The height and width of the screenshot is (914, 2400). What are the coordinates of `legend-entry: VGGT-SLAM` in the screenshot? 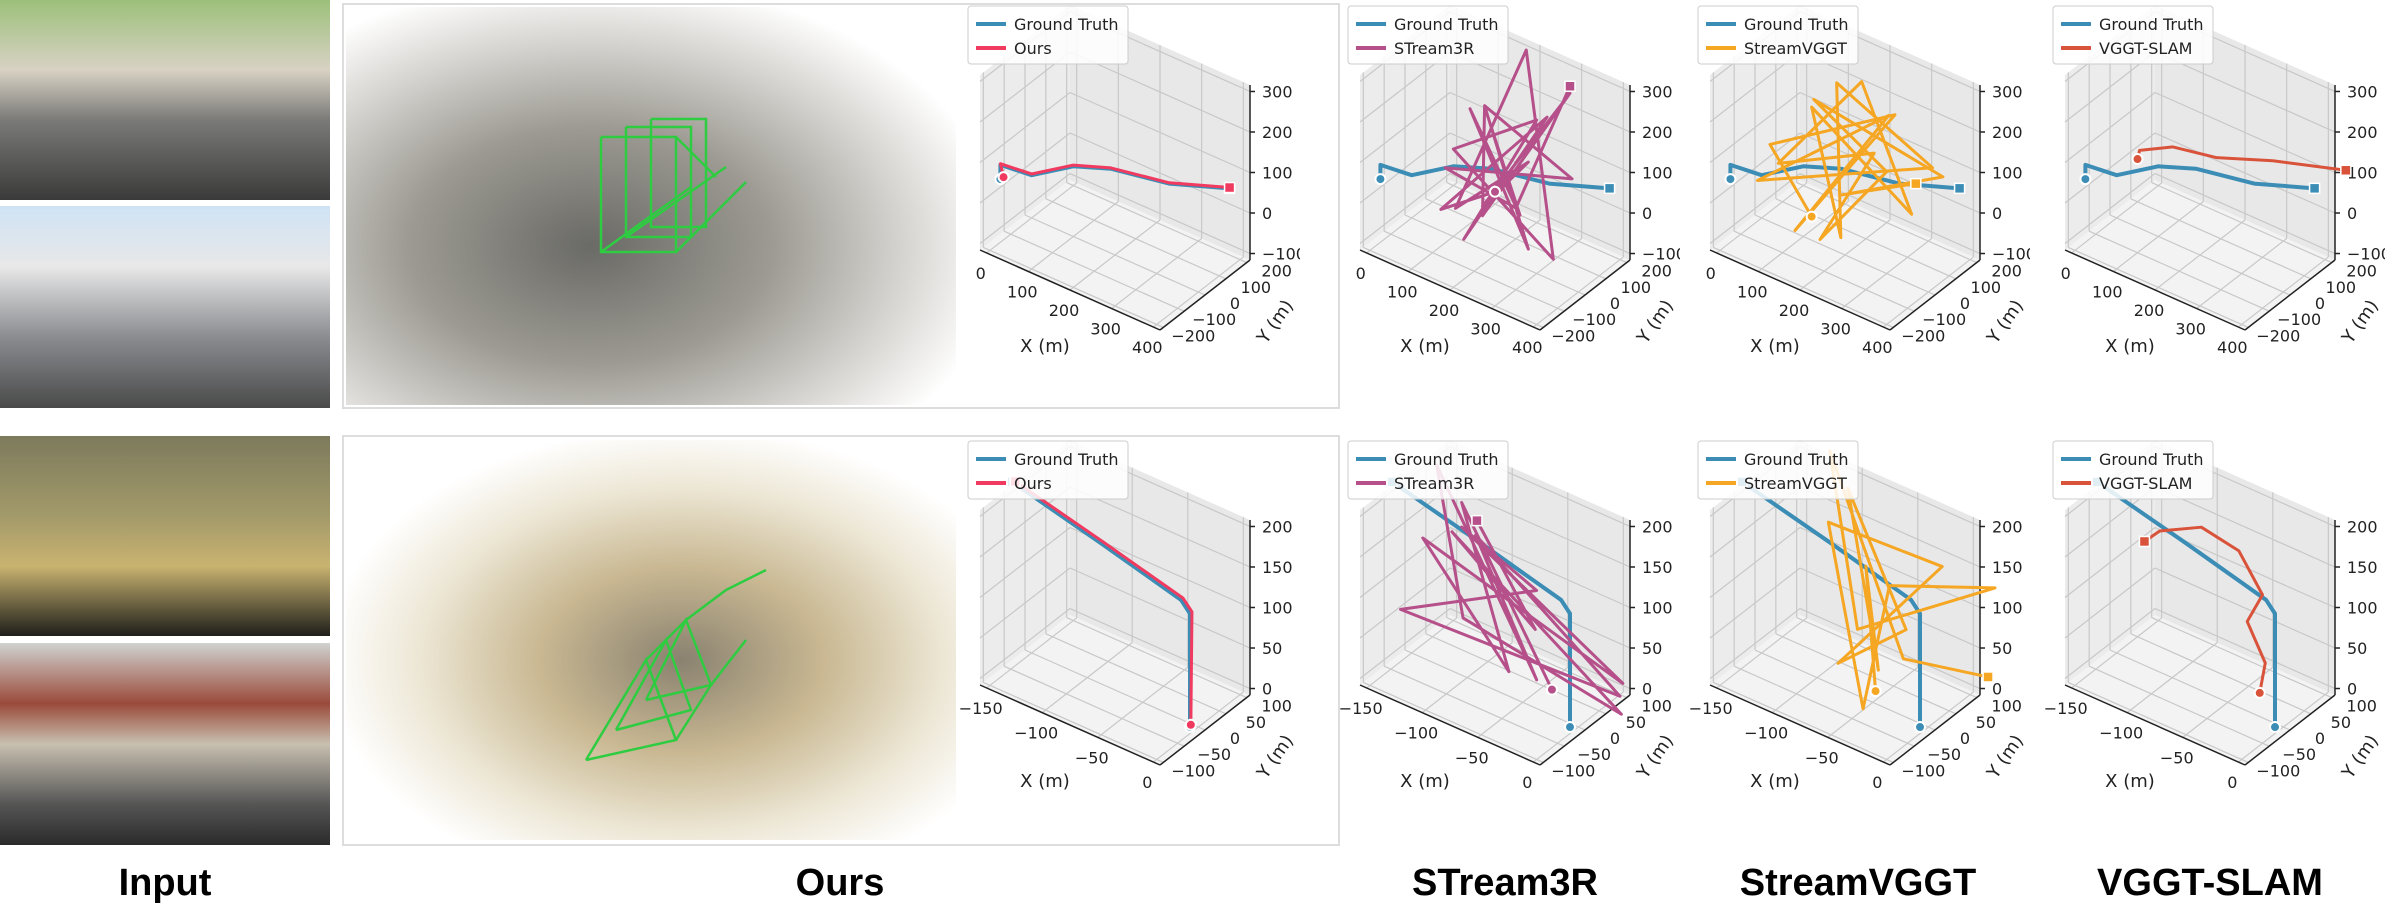 It's located at (2145, 48).